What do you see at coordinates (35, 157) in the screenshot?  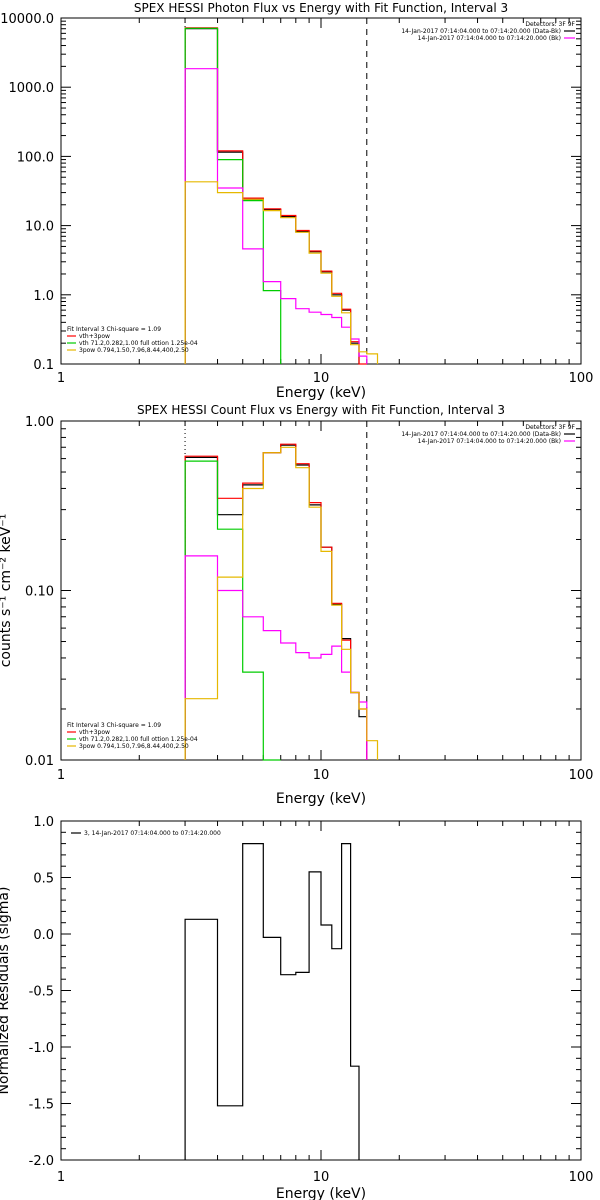 I see `y-tick-label: 100.0` at bounding box center [35, 157].